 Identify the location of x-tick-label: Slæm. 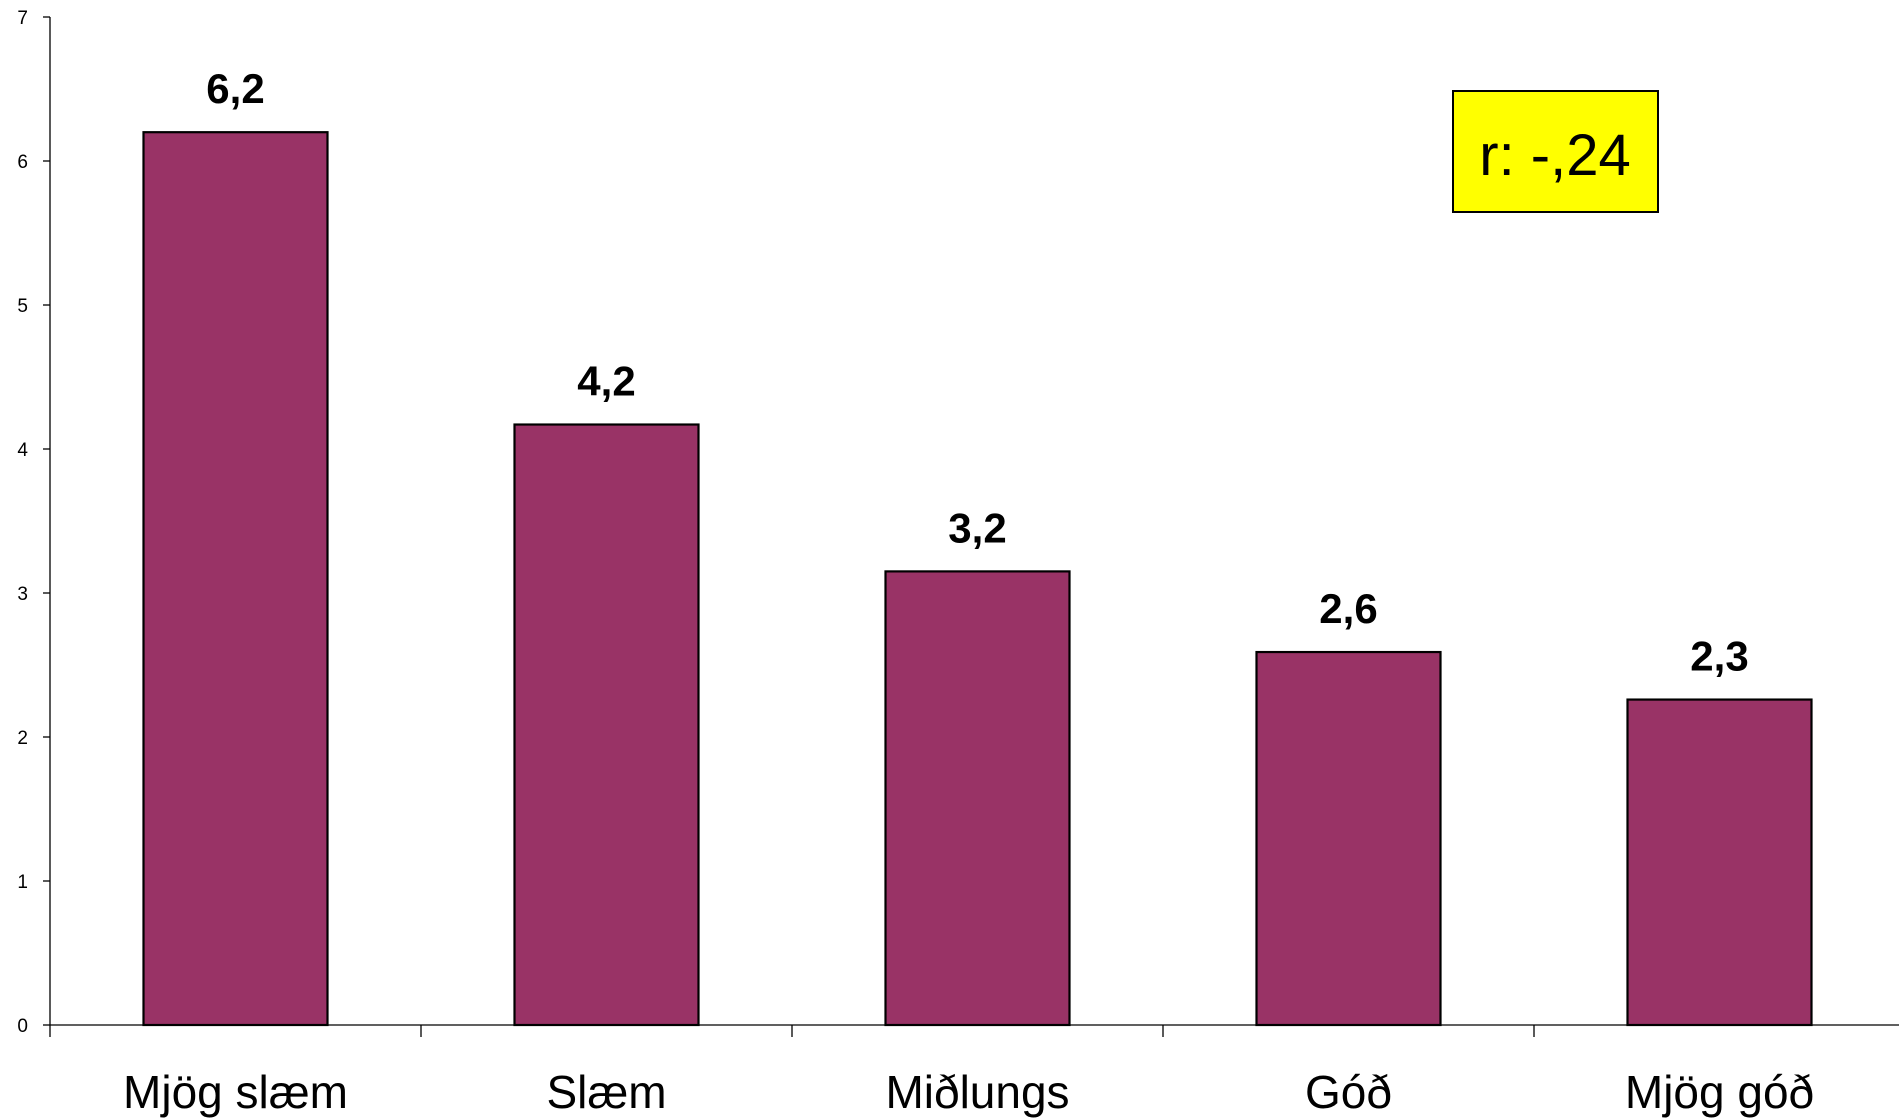
(606, 1092).